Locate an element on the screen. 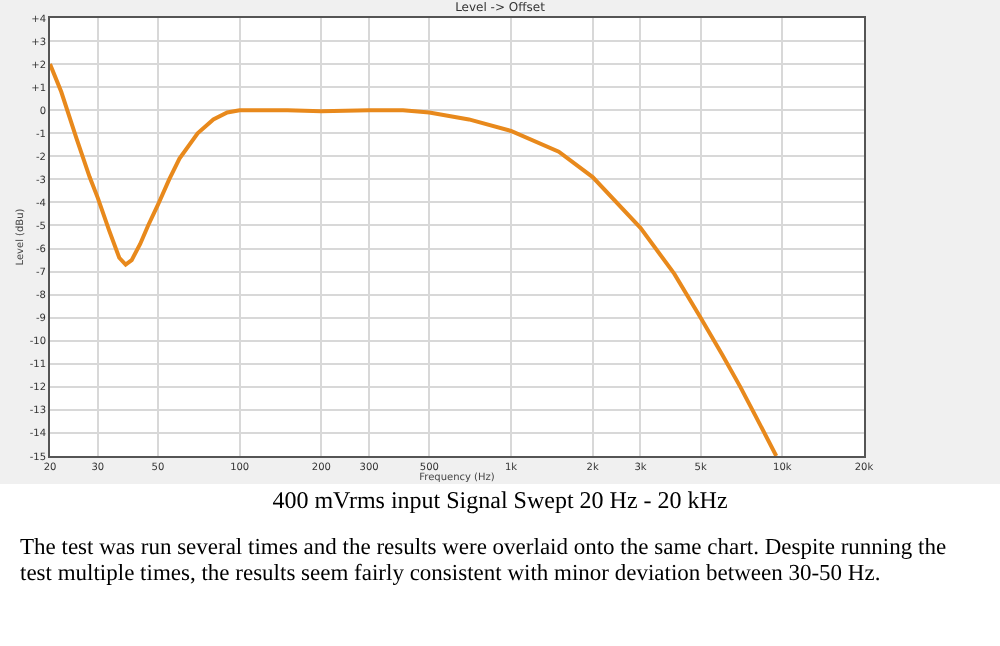  text: 400 mVrms input Signal Swept 20 Hz - 20 kHz is located at coordinates (500, 501).